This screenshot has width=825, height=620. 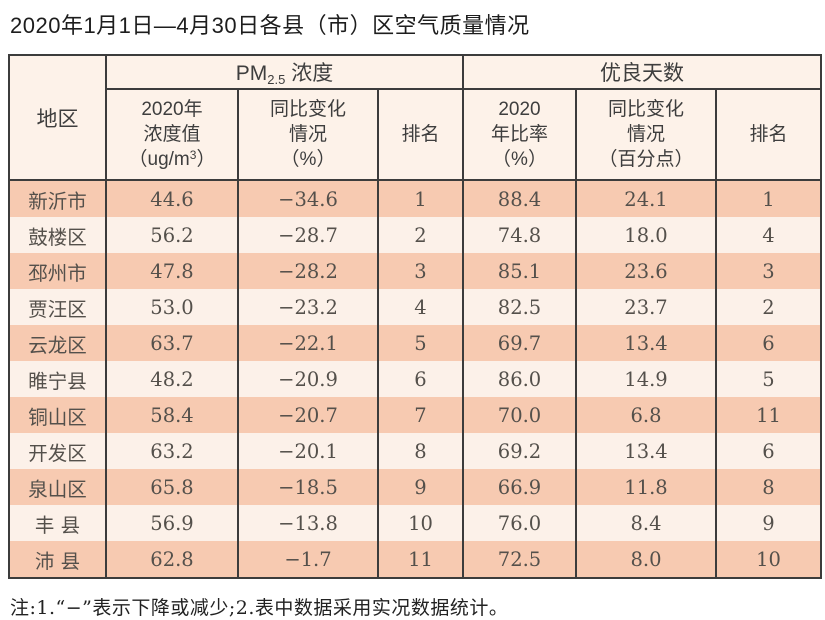 I want to click on pm-value-cell: 48.2, so click(x=172, y=379).